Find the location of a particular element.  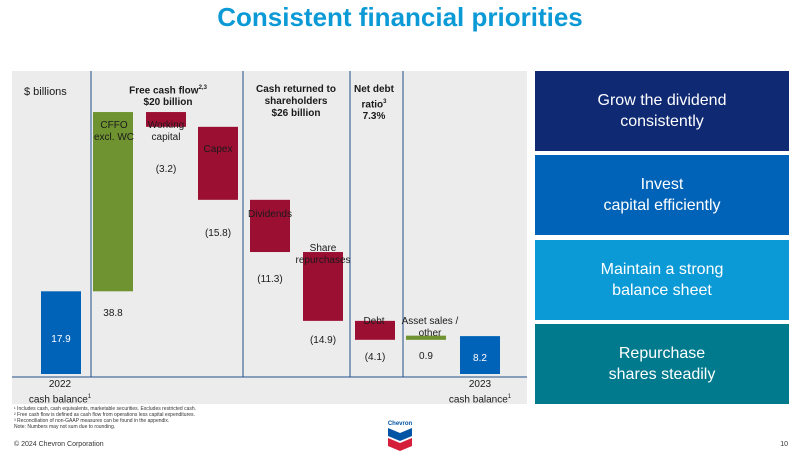

section-title-line2: ratio is located at coordinates (372, 105).